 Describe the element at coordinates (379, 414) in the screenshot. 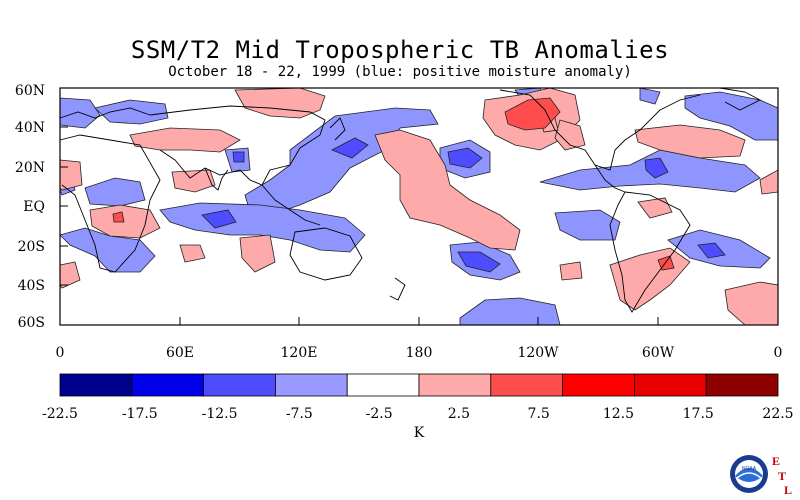

I see `colorbar-label: -2.5` at that location.